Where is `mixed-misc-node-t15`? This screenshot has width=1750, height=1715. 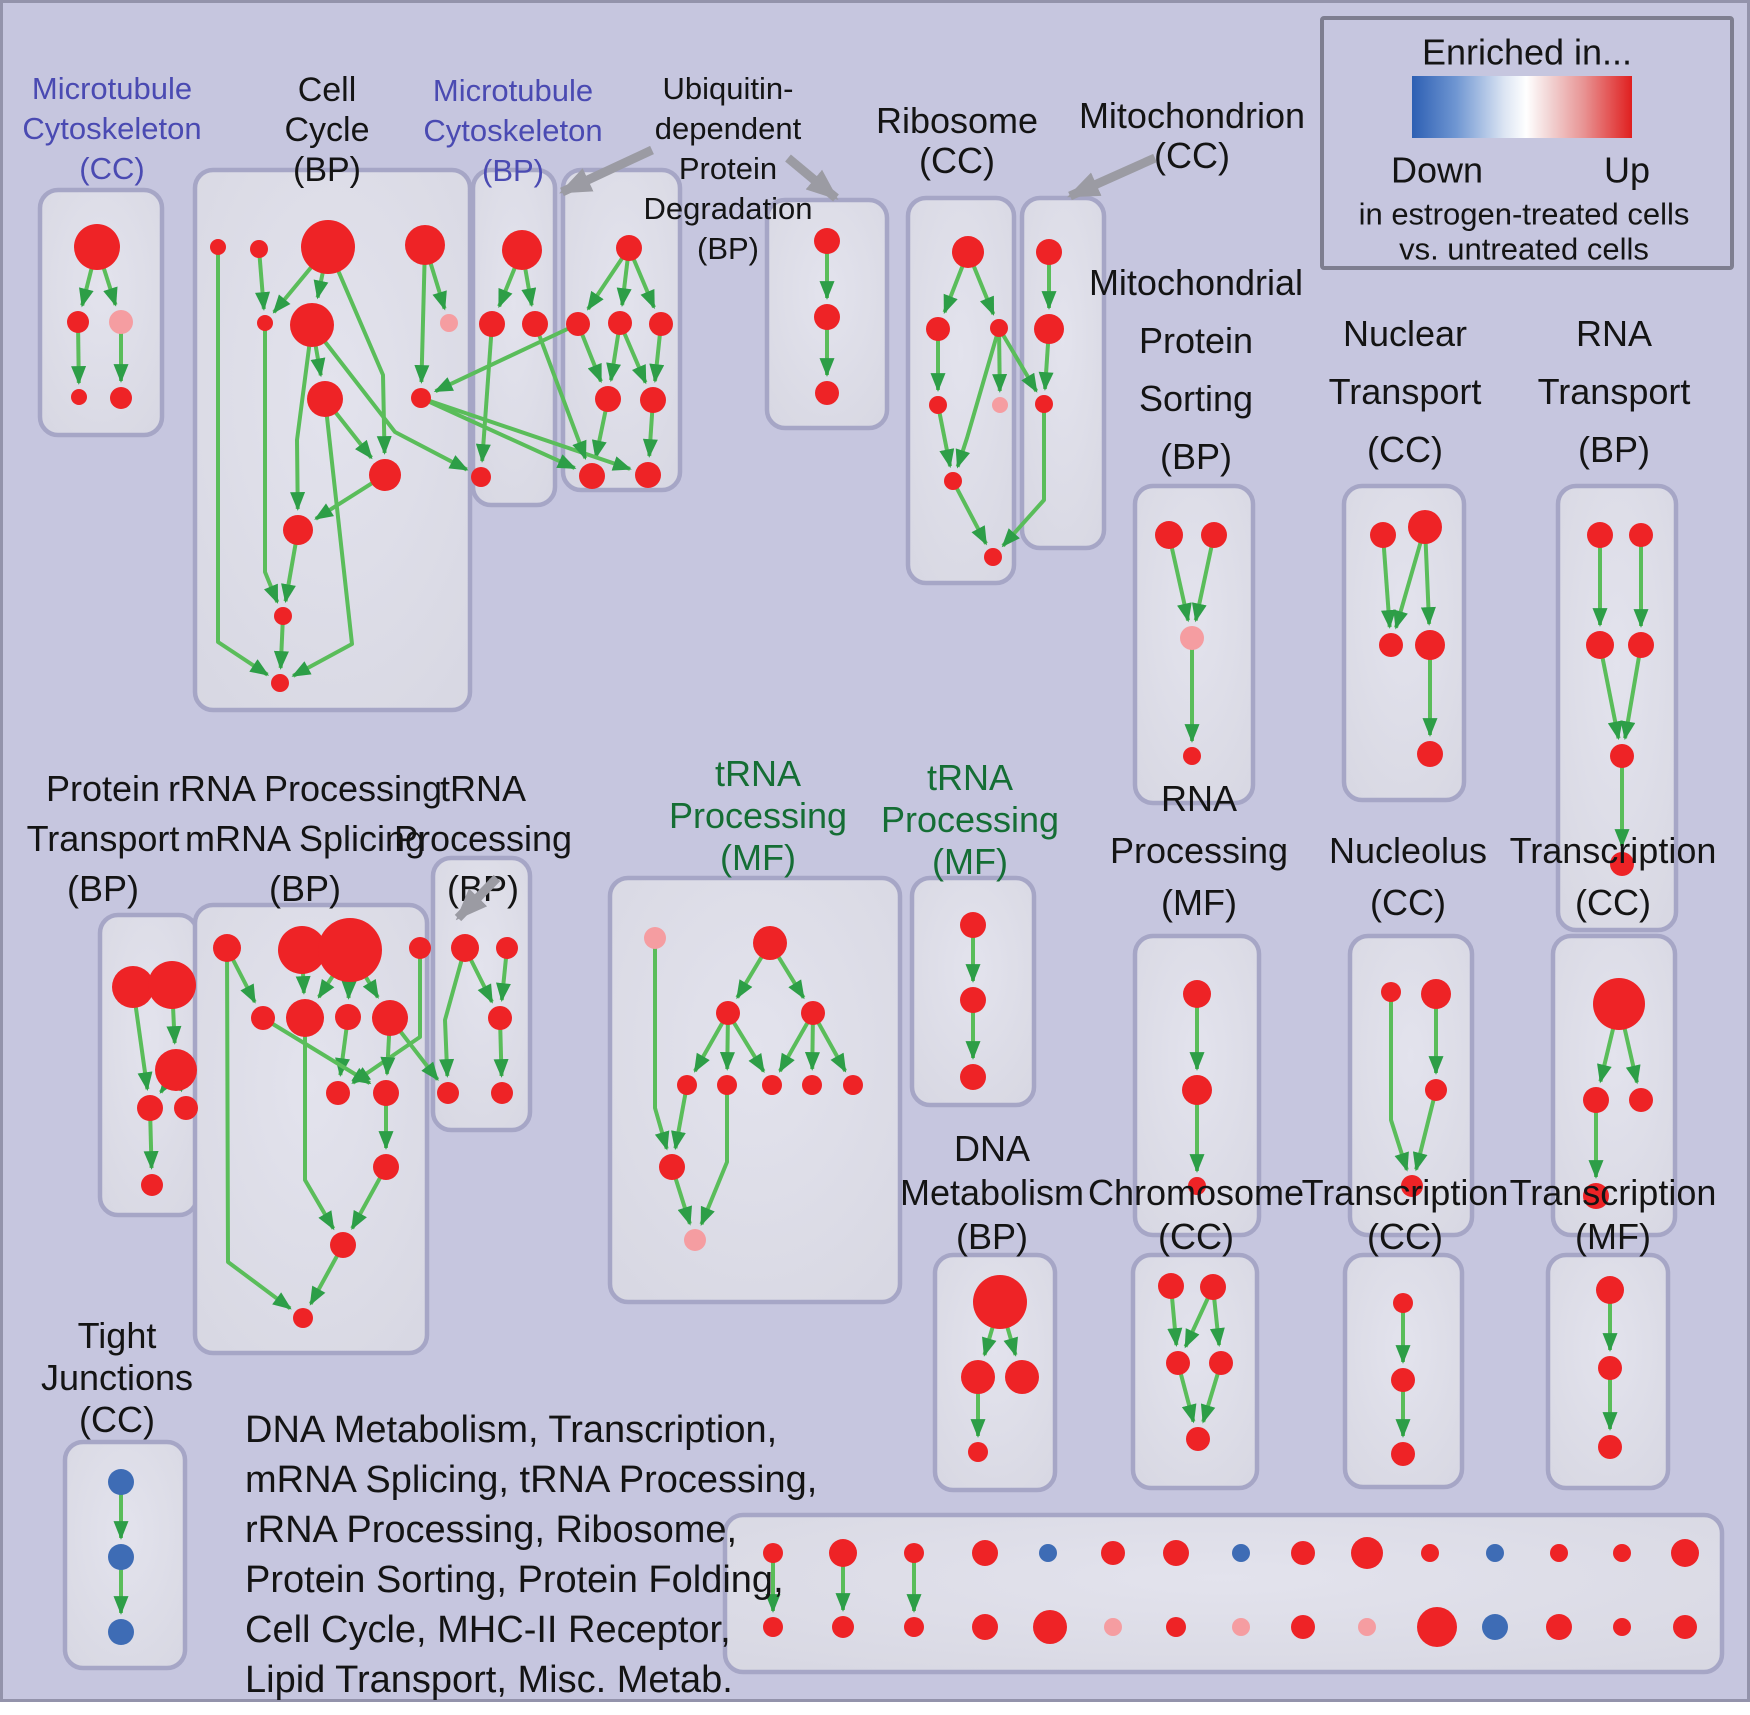
mixed-misc-node-t15 is located at coordinates (1685, 1553).